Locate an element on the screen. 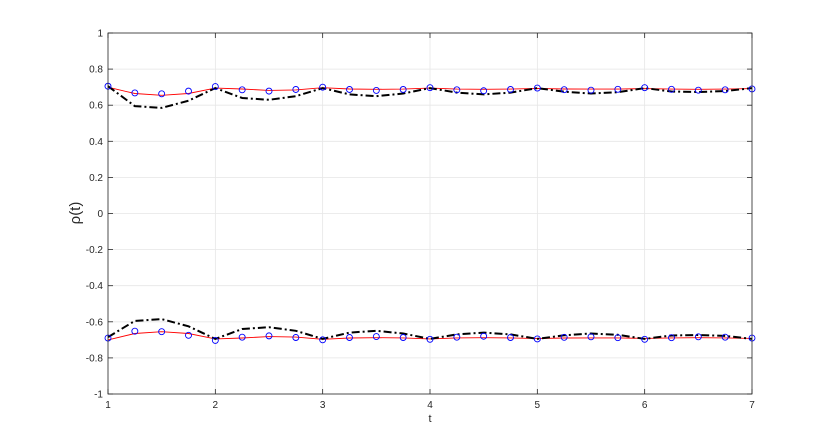  y-tick-label: 0.6 is located at coordinates (96, 106).